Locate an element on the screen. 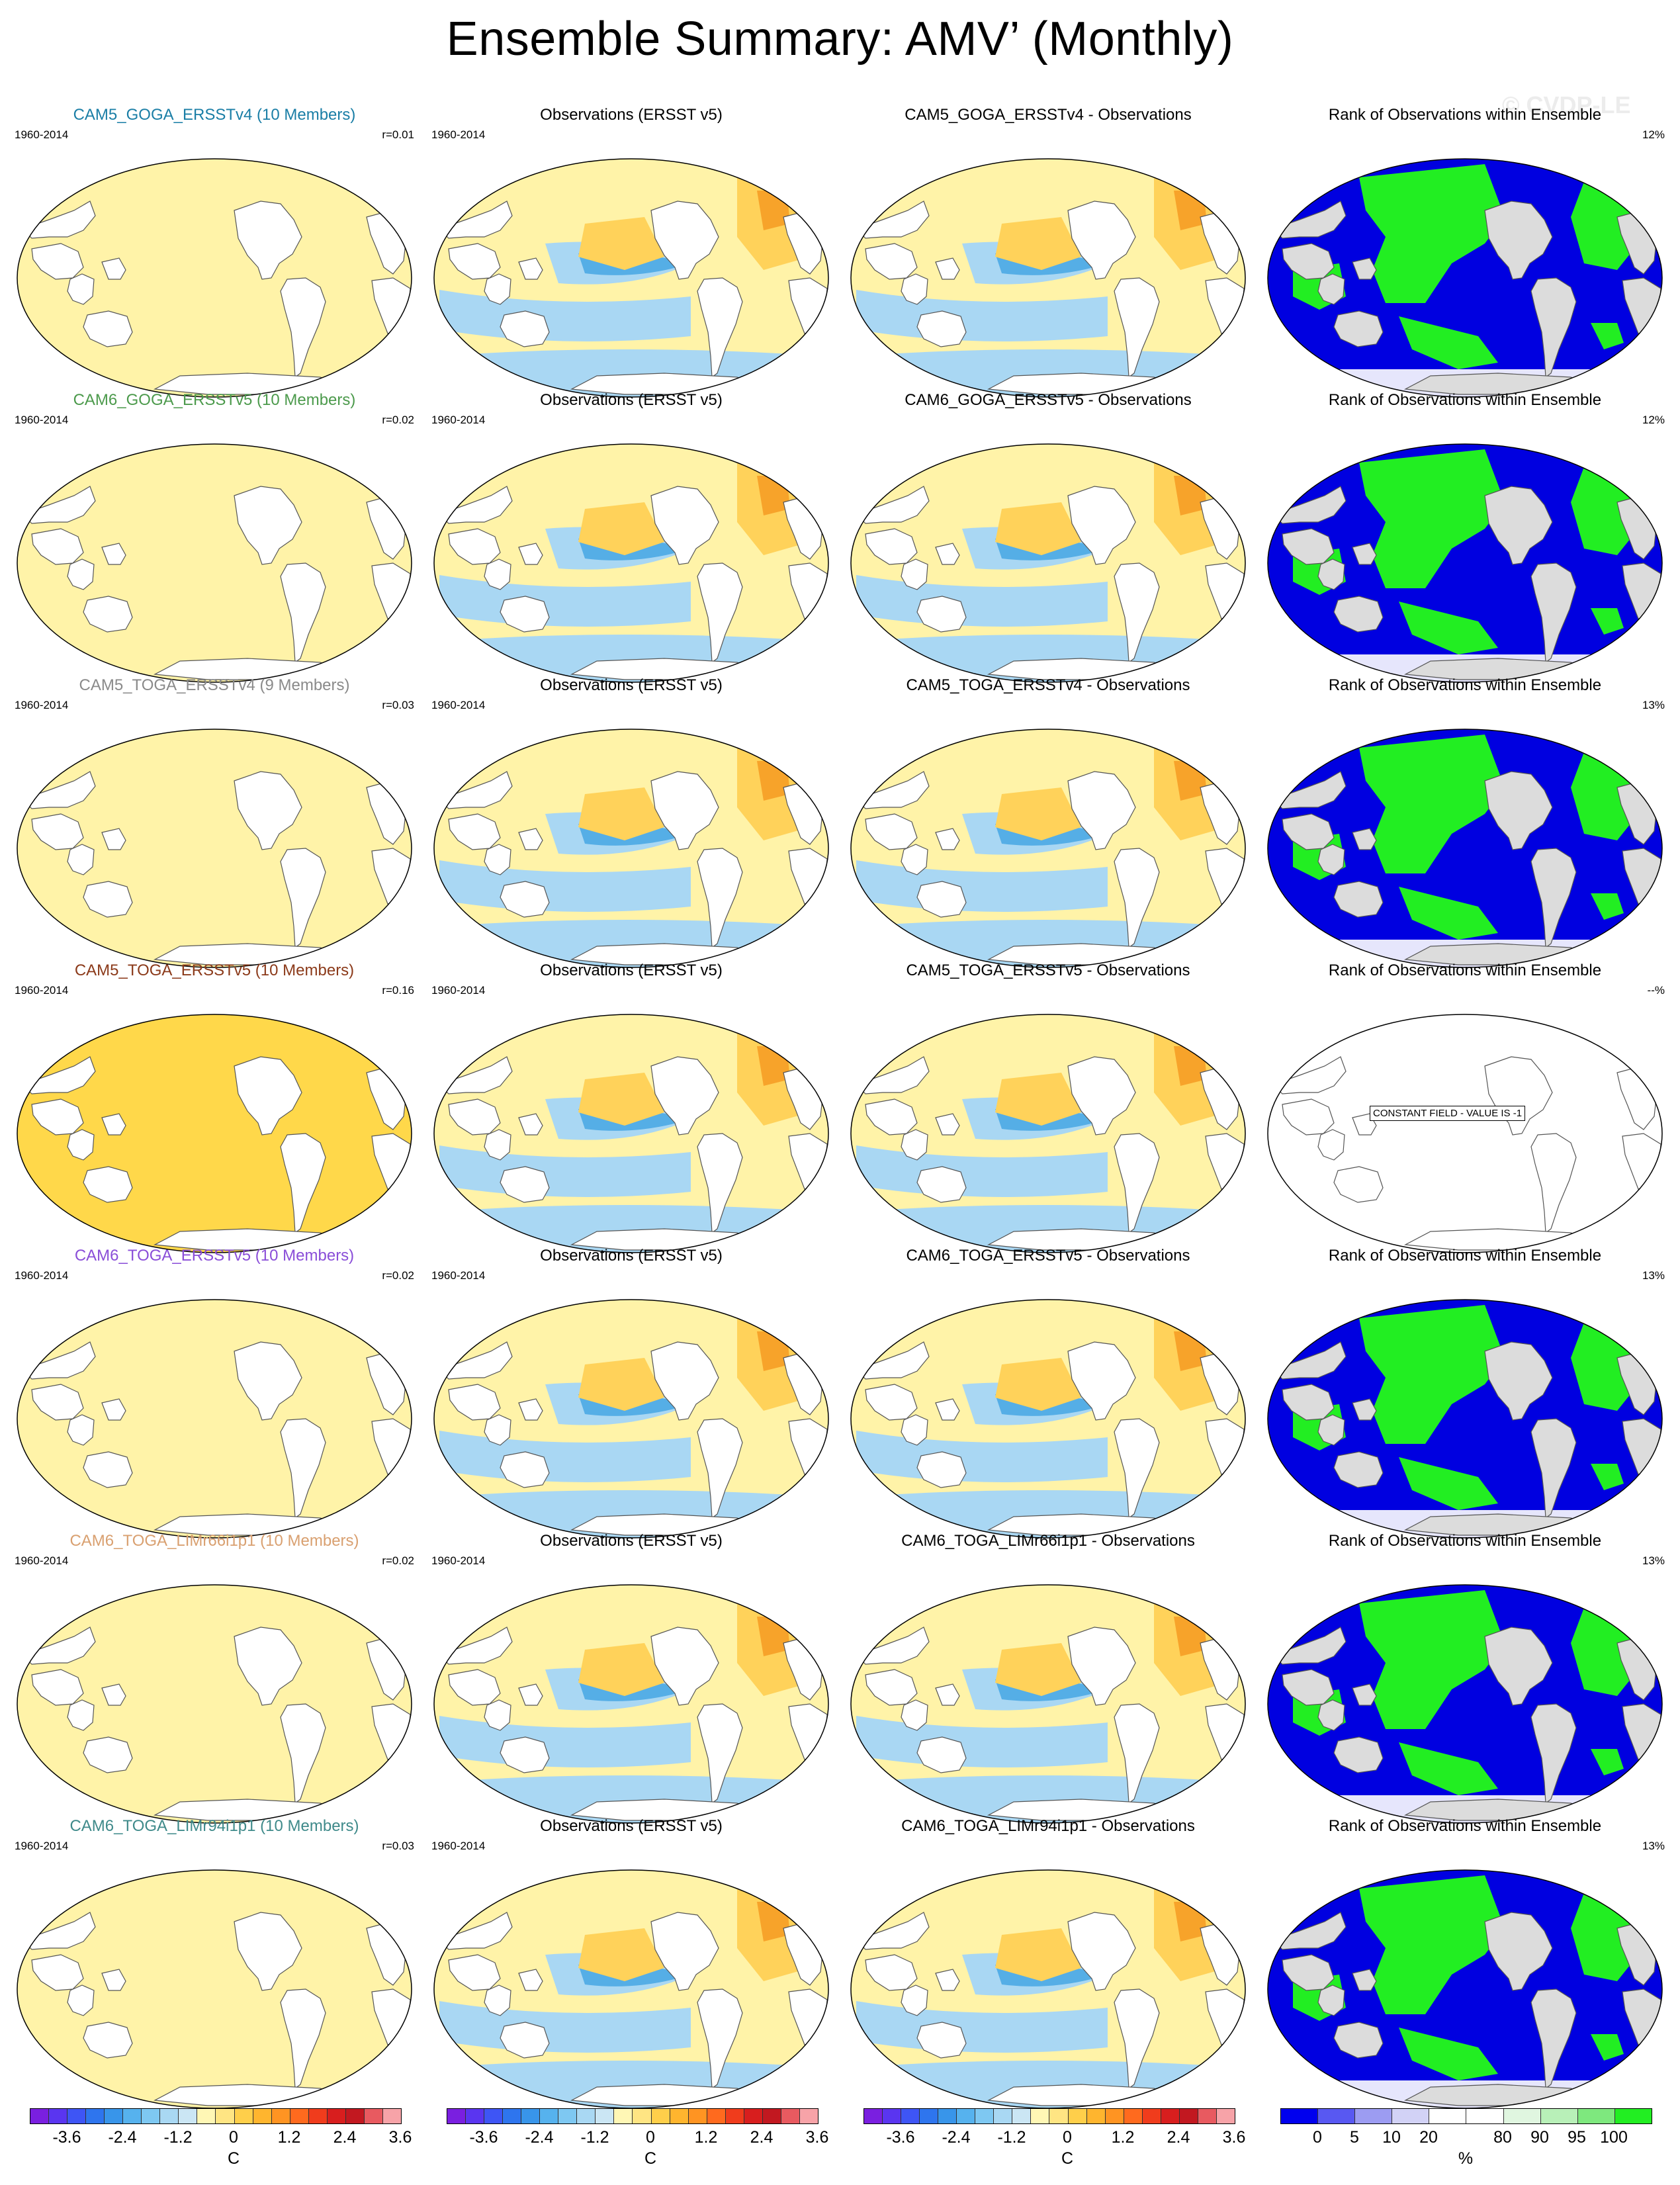 The height and width of the screenshot is (2185, 1680). panel-title: CAM5_TOGA_ERSSTv5 (10 Members) is located at coordinates (214, 970).